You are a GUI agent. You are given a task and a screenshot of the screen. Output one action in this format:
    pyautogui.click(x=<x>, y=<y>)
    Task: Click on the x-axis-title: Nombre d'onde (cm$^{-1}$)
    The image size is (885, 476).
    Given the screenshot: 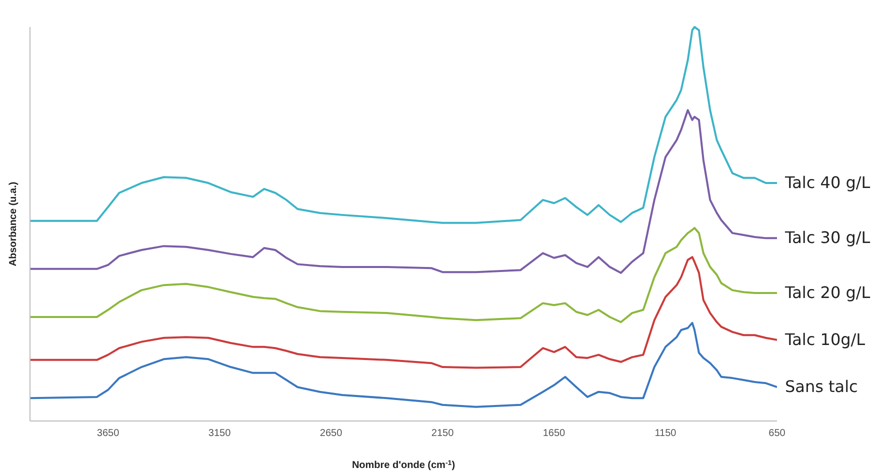 What is the action you would take?
    pyautogui.click(x=404, y=465)
    